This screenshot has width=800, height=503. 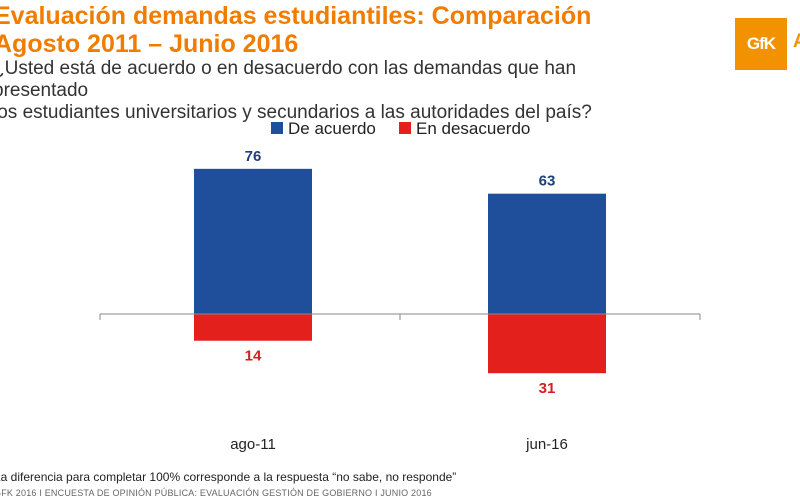 What do you see at coordinates (253, 156) in the screenshot?
I see `data-label-de-acuerdo-ago-11: 76` at bounding box center [253, 156].